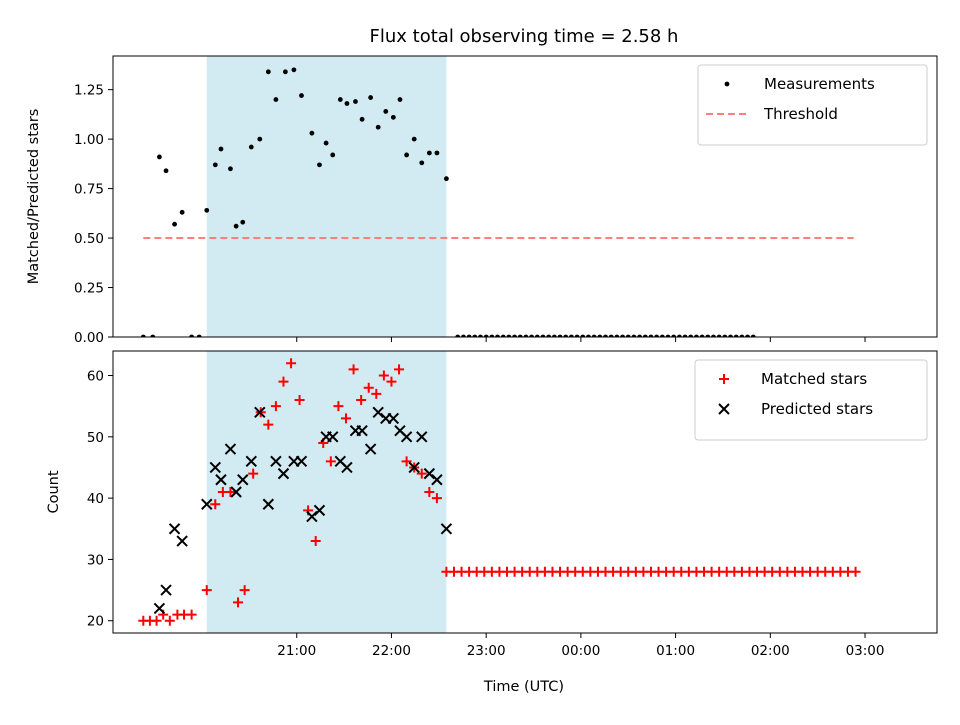 This screenshot has height=725, width=960. I want to click on legend-key-predicted, so click(724, 409).